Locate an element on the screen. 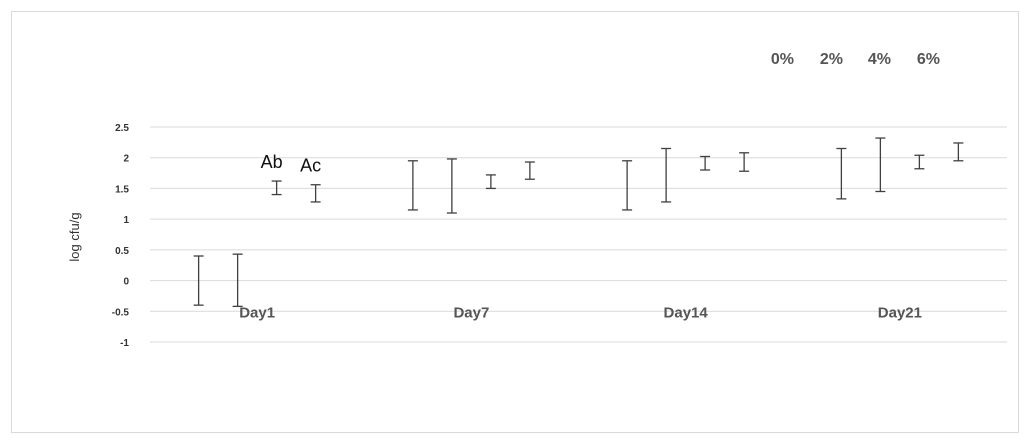  legend-item: 0% is located at coordinates (782, 59).